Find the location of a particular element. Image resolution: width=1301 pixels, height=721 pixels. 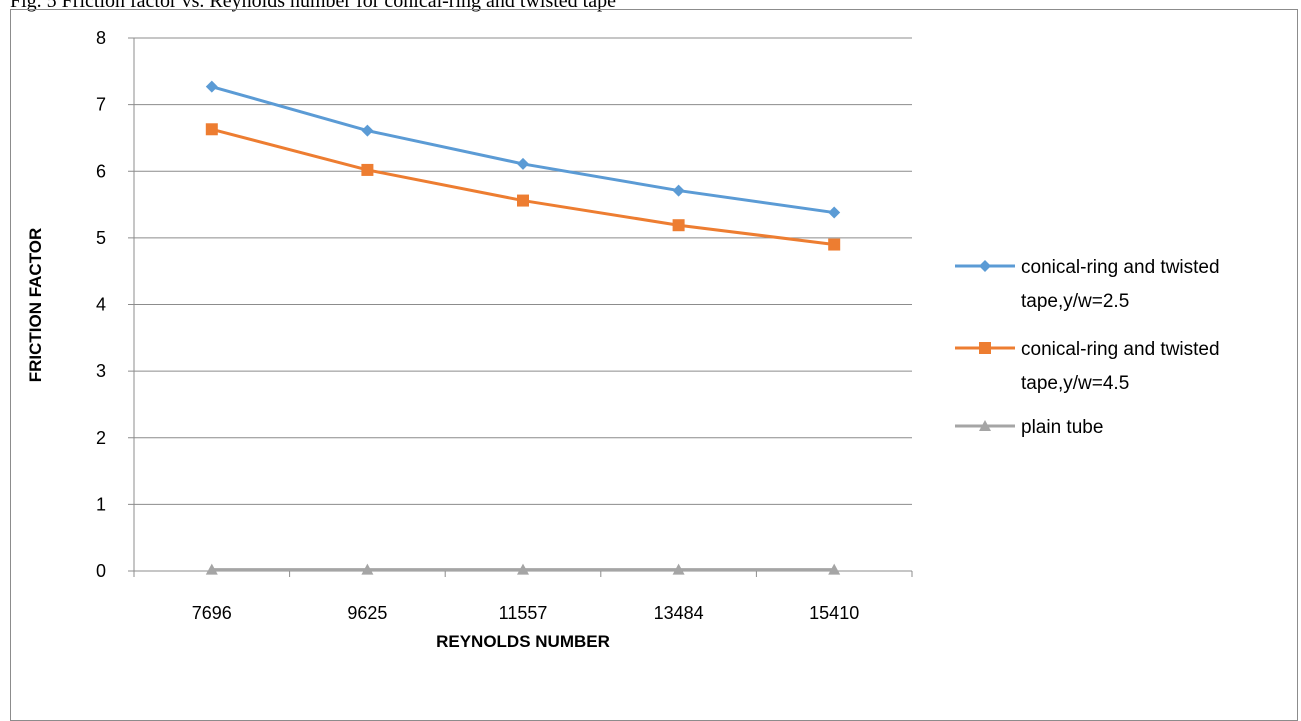

legend-label: tape,y/w=4.5 is located at coordinates (1075, 383).